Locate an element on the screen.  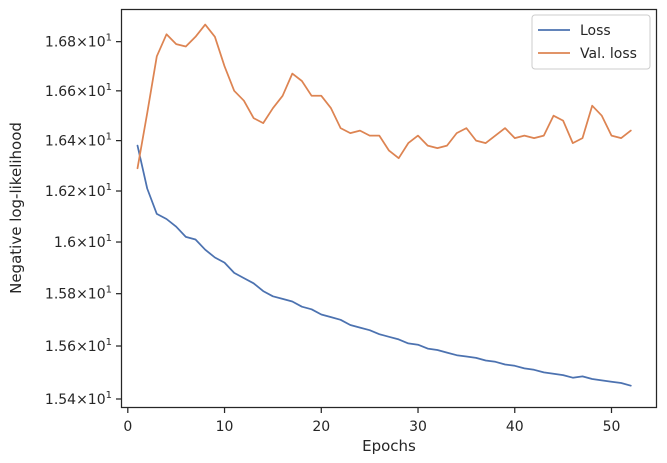
x-tick-label: 40 is located at coordinates (515, 427).